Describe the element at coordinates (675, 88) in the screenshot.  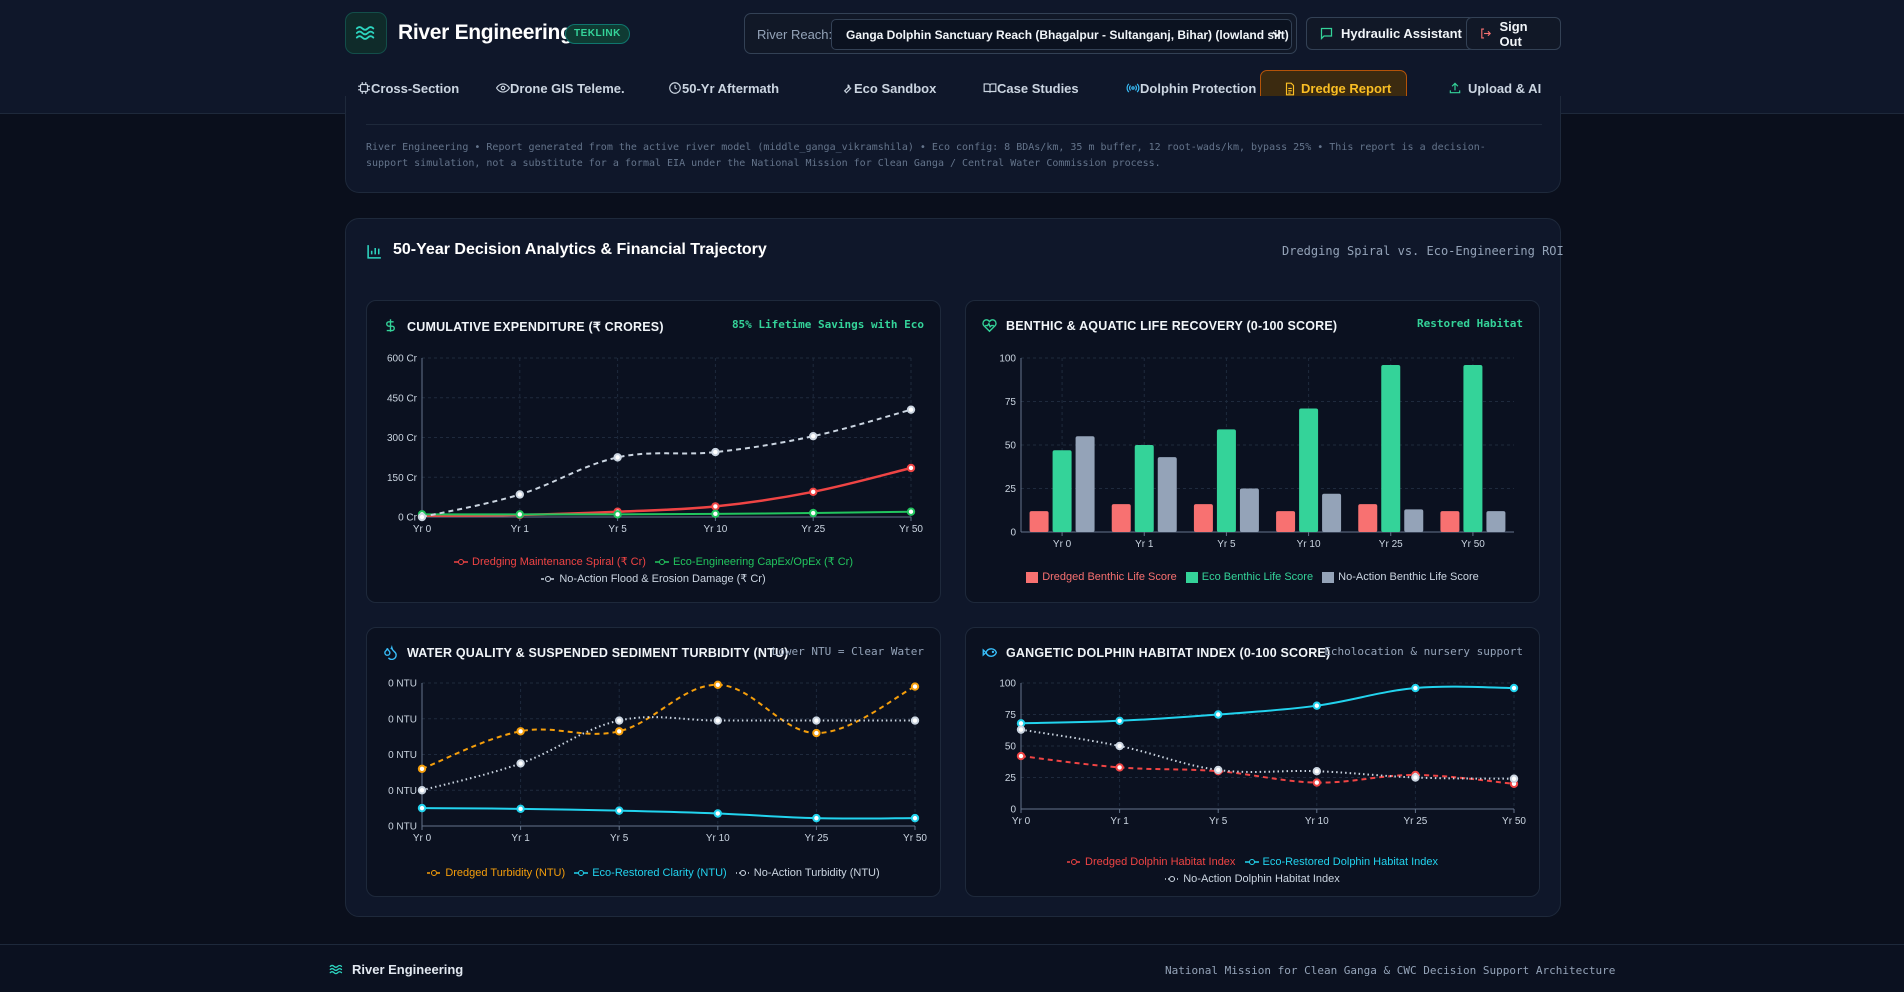
I see `clock-icon` at that location.